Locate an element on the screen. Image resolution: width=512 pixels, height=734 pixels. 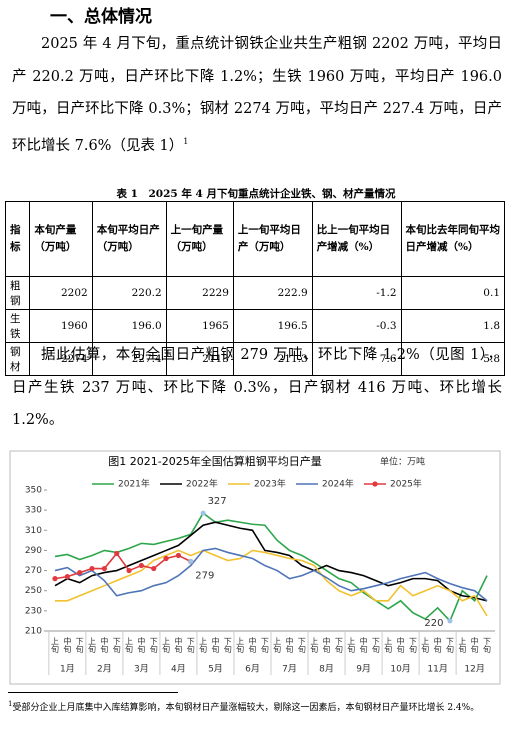
legend-label: 2023年 is located at coordinates (270, 484).